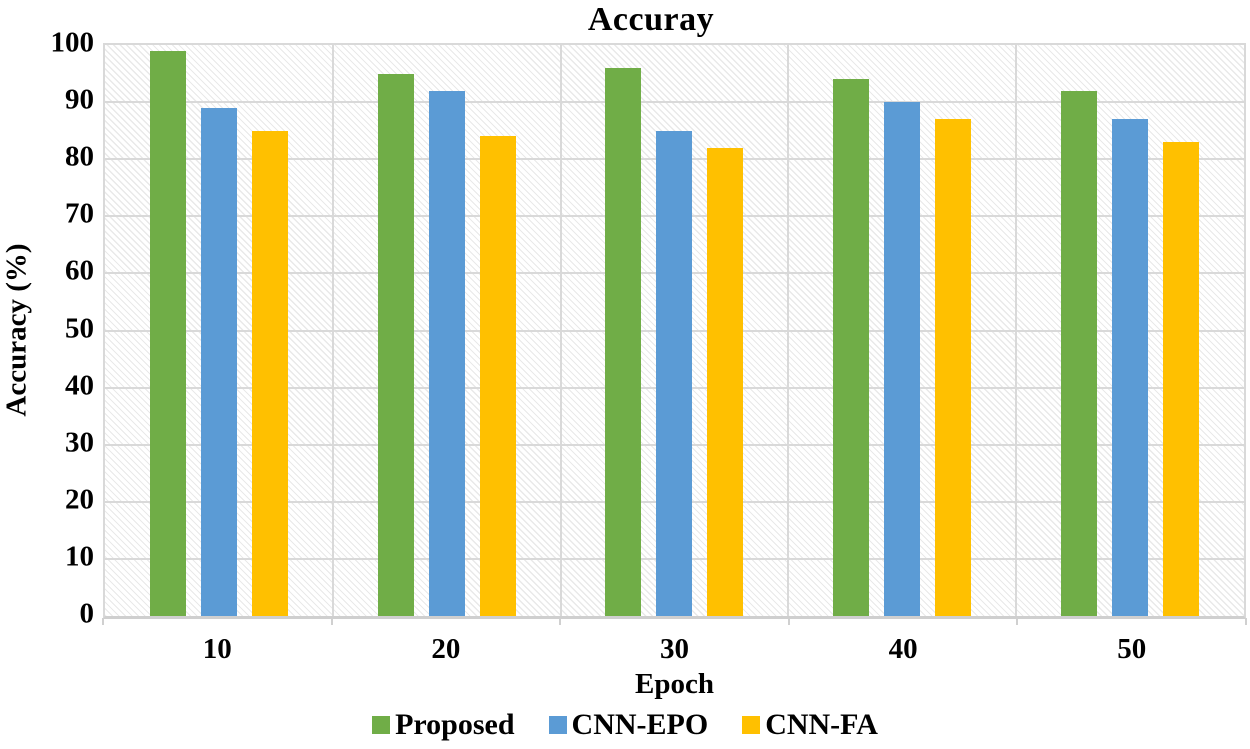 Image resolution: width=1250 pixels, height=749 pixels. I want to click on x-tick-label-50: 50, so click(1132, 649).